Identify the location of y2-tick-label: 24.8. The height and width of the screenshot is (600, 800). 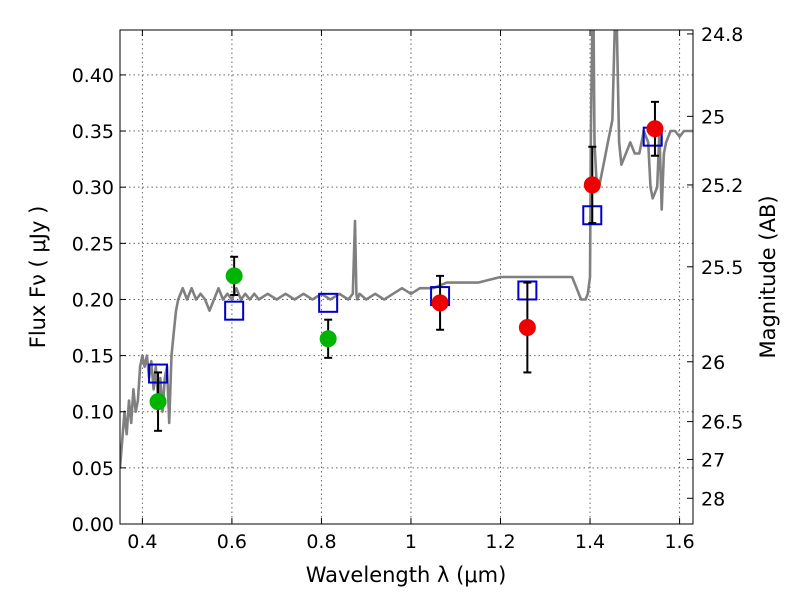
(722, 35).